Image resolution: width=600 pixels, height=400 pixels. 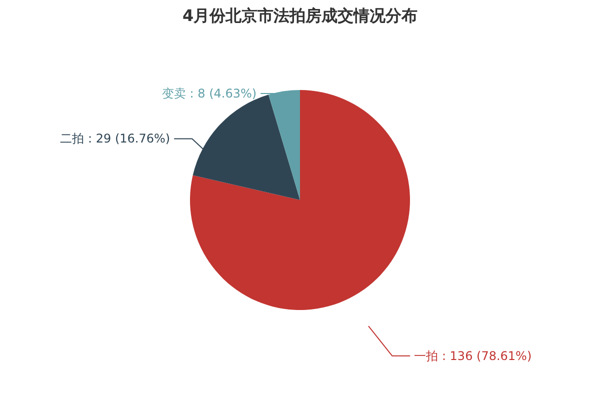 I want to click on slice-label: 一拍 : 136 (78.61%), so click(x=473, y=355).